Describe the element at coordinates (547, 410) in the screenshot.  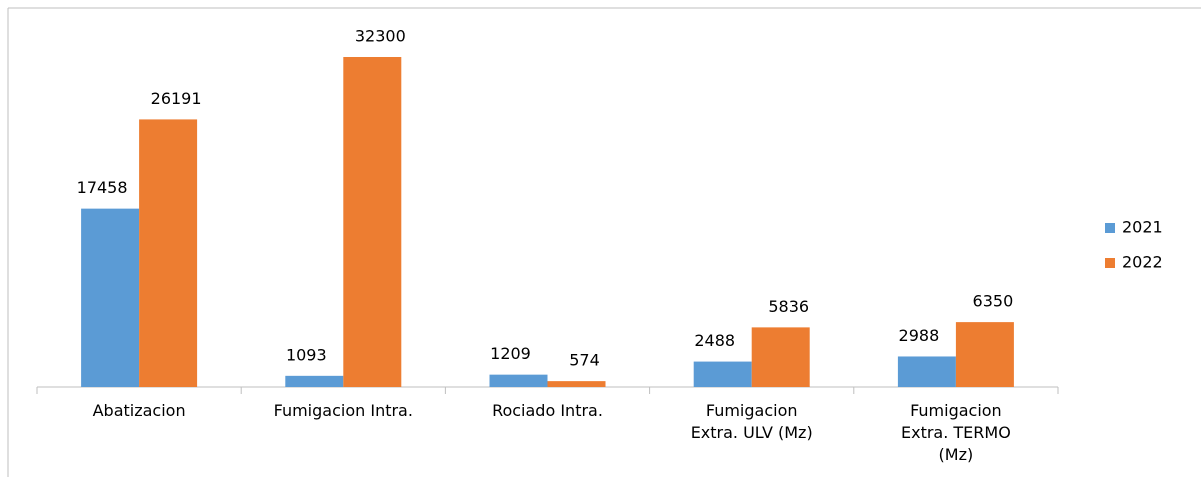
I see `x-tick-label: Rociado Intra.` at that location.